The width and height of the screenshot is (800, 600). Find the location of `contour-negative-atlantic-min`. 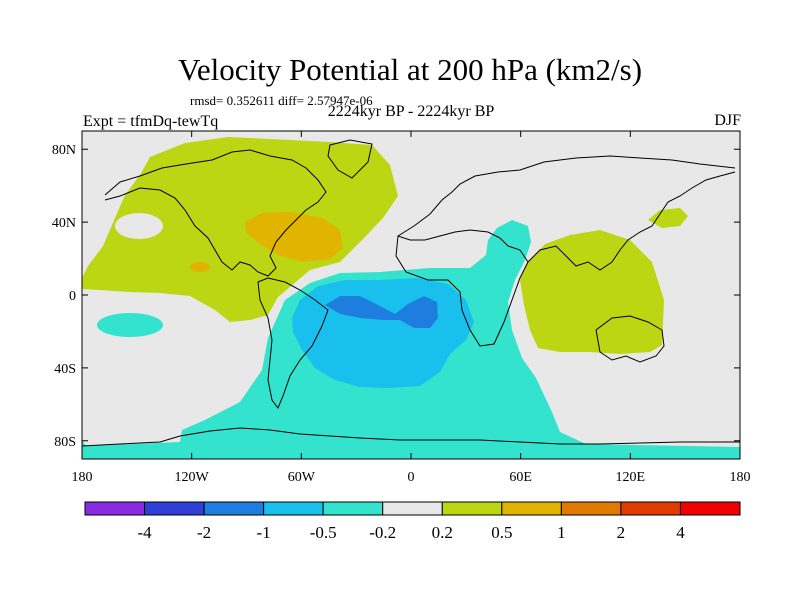

contour-negative-atlantic-min is located at coordinates (381, 312).